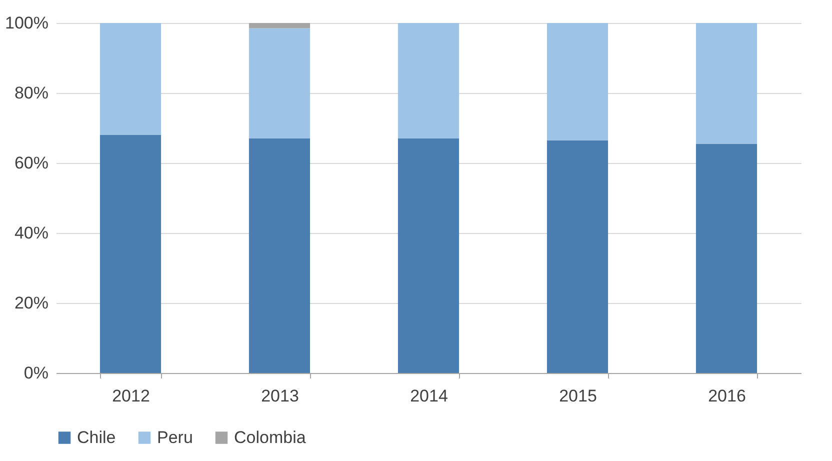 This screenshot has width=832, height=461. I want to click on legend-label: Peru, so click(175, 437).